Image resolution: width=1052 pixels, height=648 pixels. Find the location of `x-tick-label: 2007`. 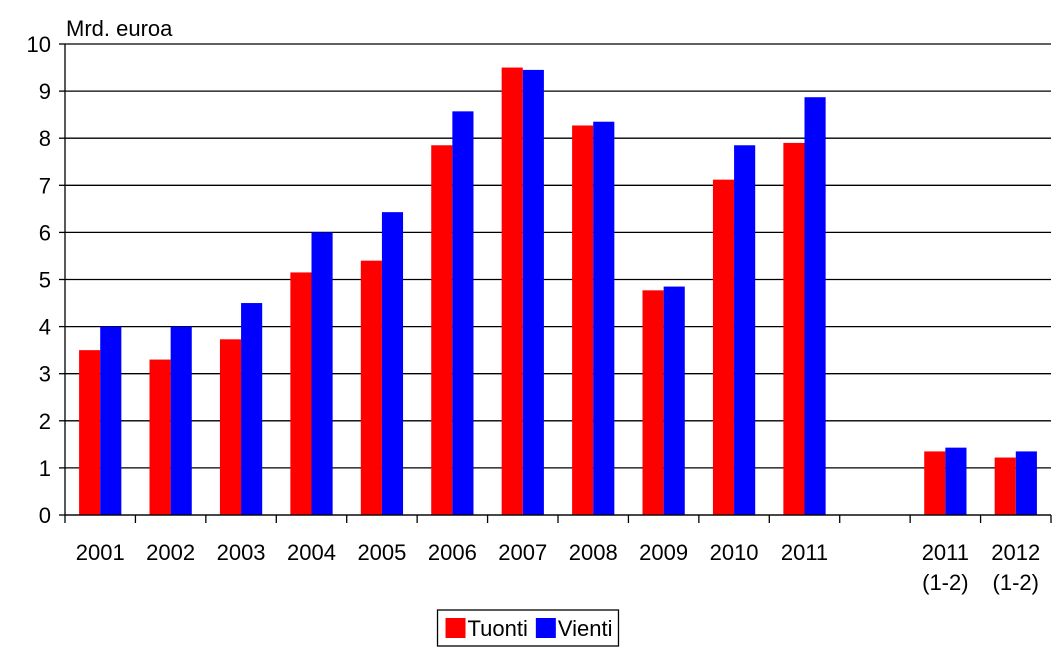

x-tick-label: 2007 is located at coordinates (522, 552).